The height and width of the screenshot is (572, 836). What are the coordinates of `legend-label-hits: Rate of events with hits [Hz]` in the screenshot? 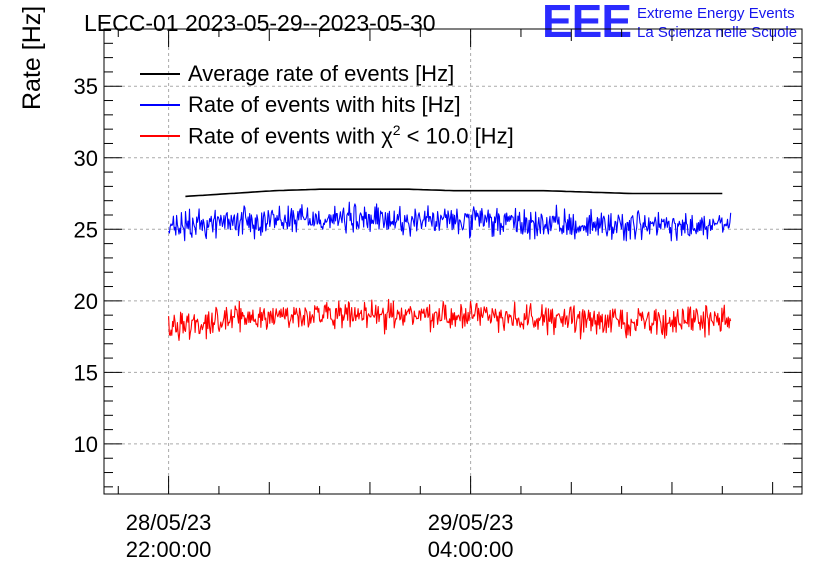 It's located at (324, 104).